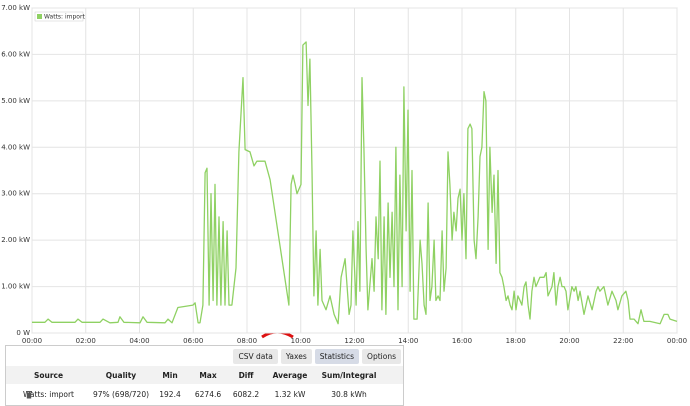  I want to click on csv-button: CSV data, so click(255, 356).